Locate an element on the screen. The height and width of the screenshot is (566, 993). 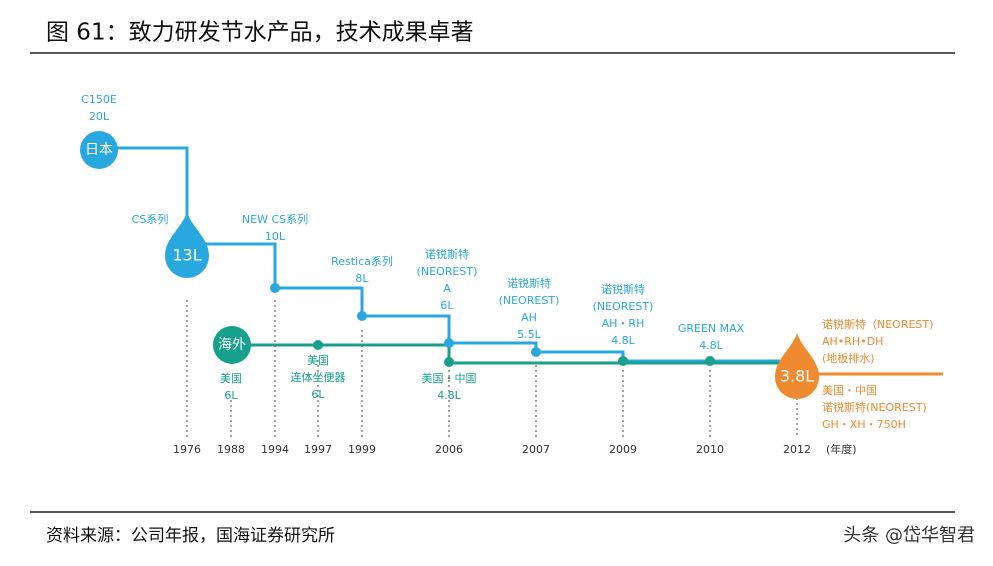
dots is located at coordinates (492, 325).